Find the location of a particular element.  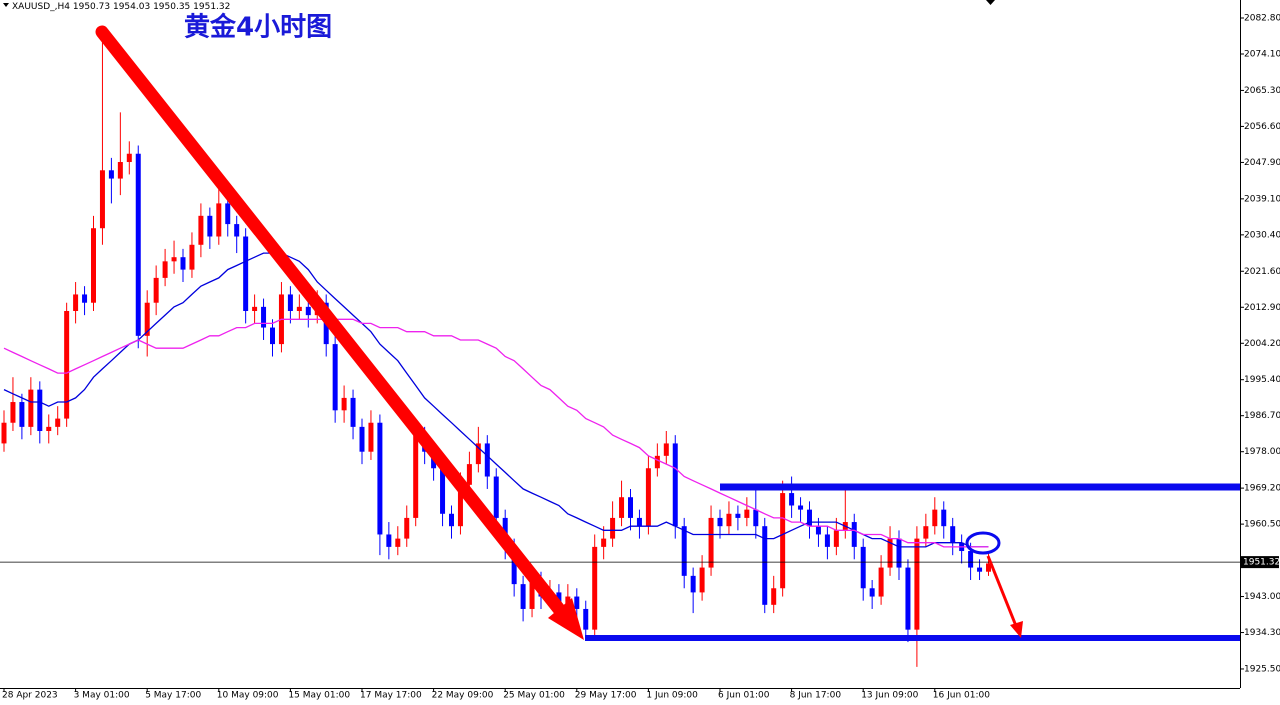

high: 1954.03 is located at coordinates (131, 7).